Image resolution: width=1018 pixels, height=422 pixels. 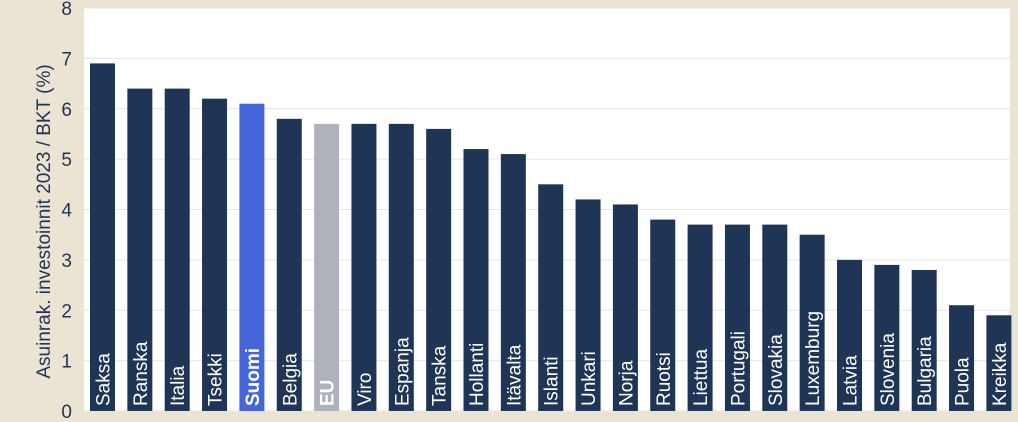 I want to click on bar-slovakia, so click(x=775, y=317).